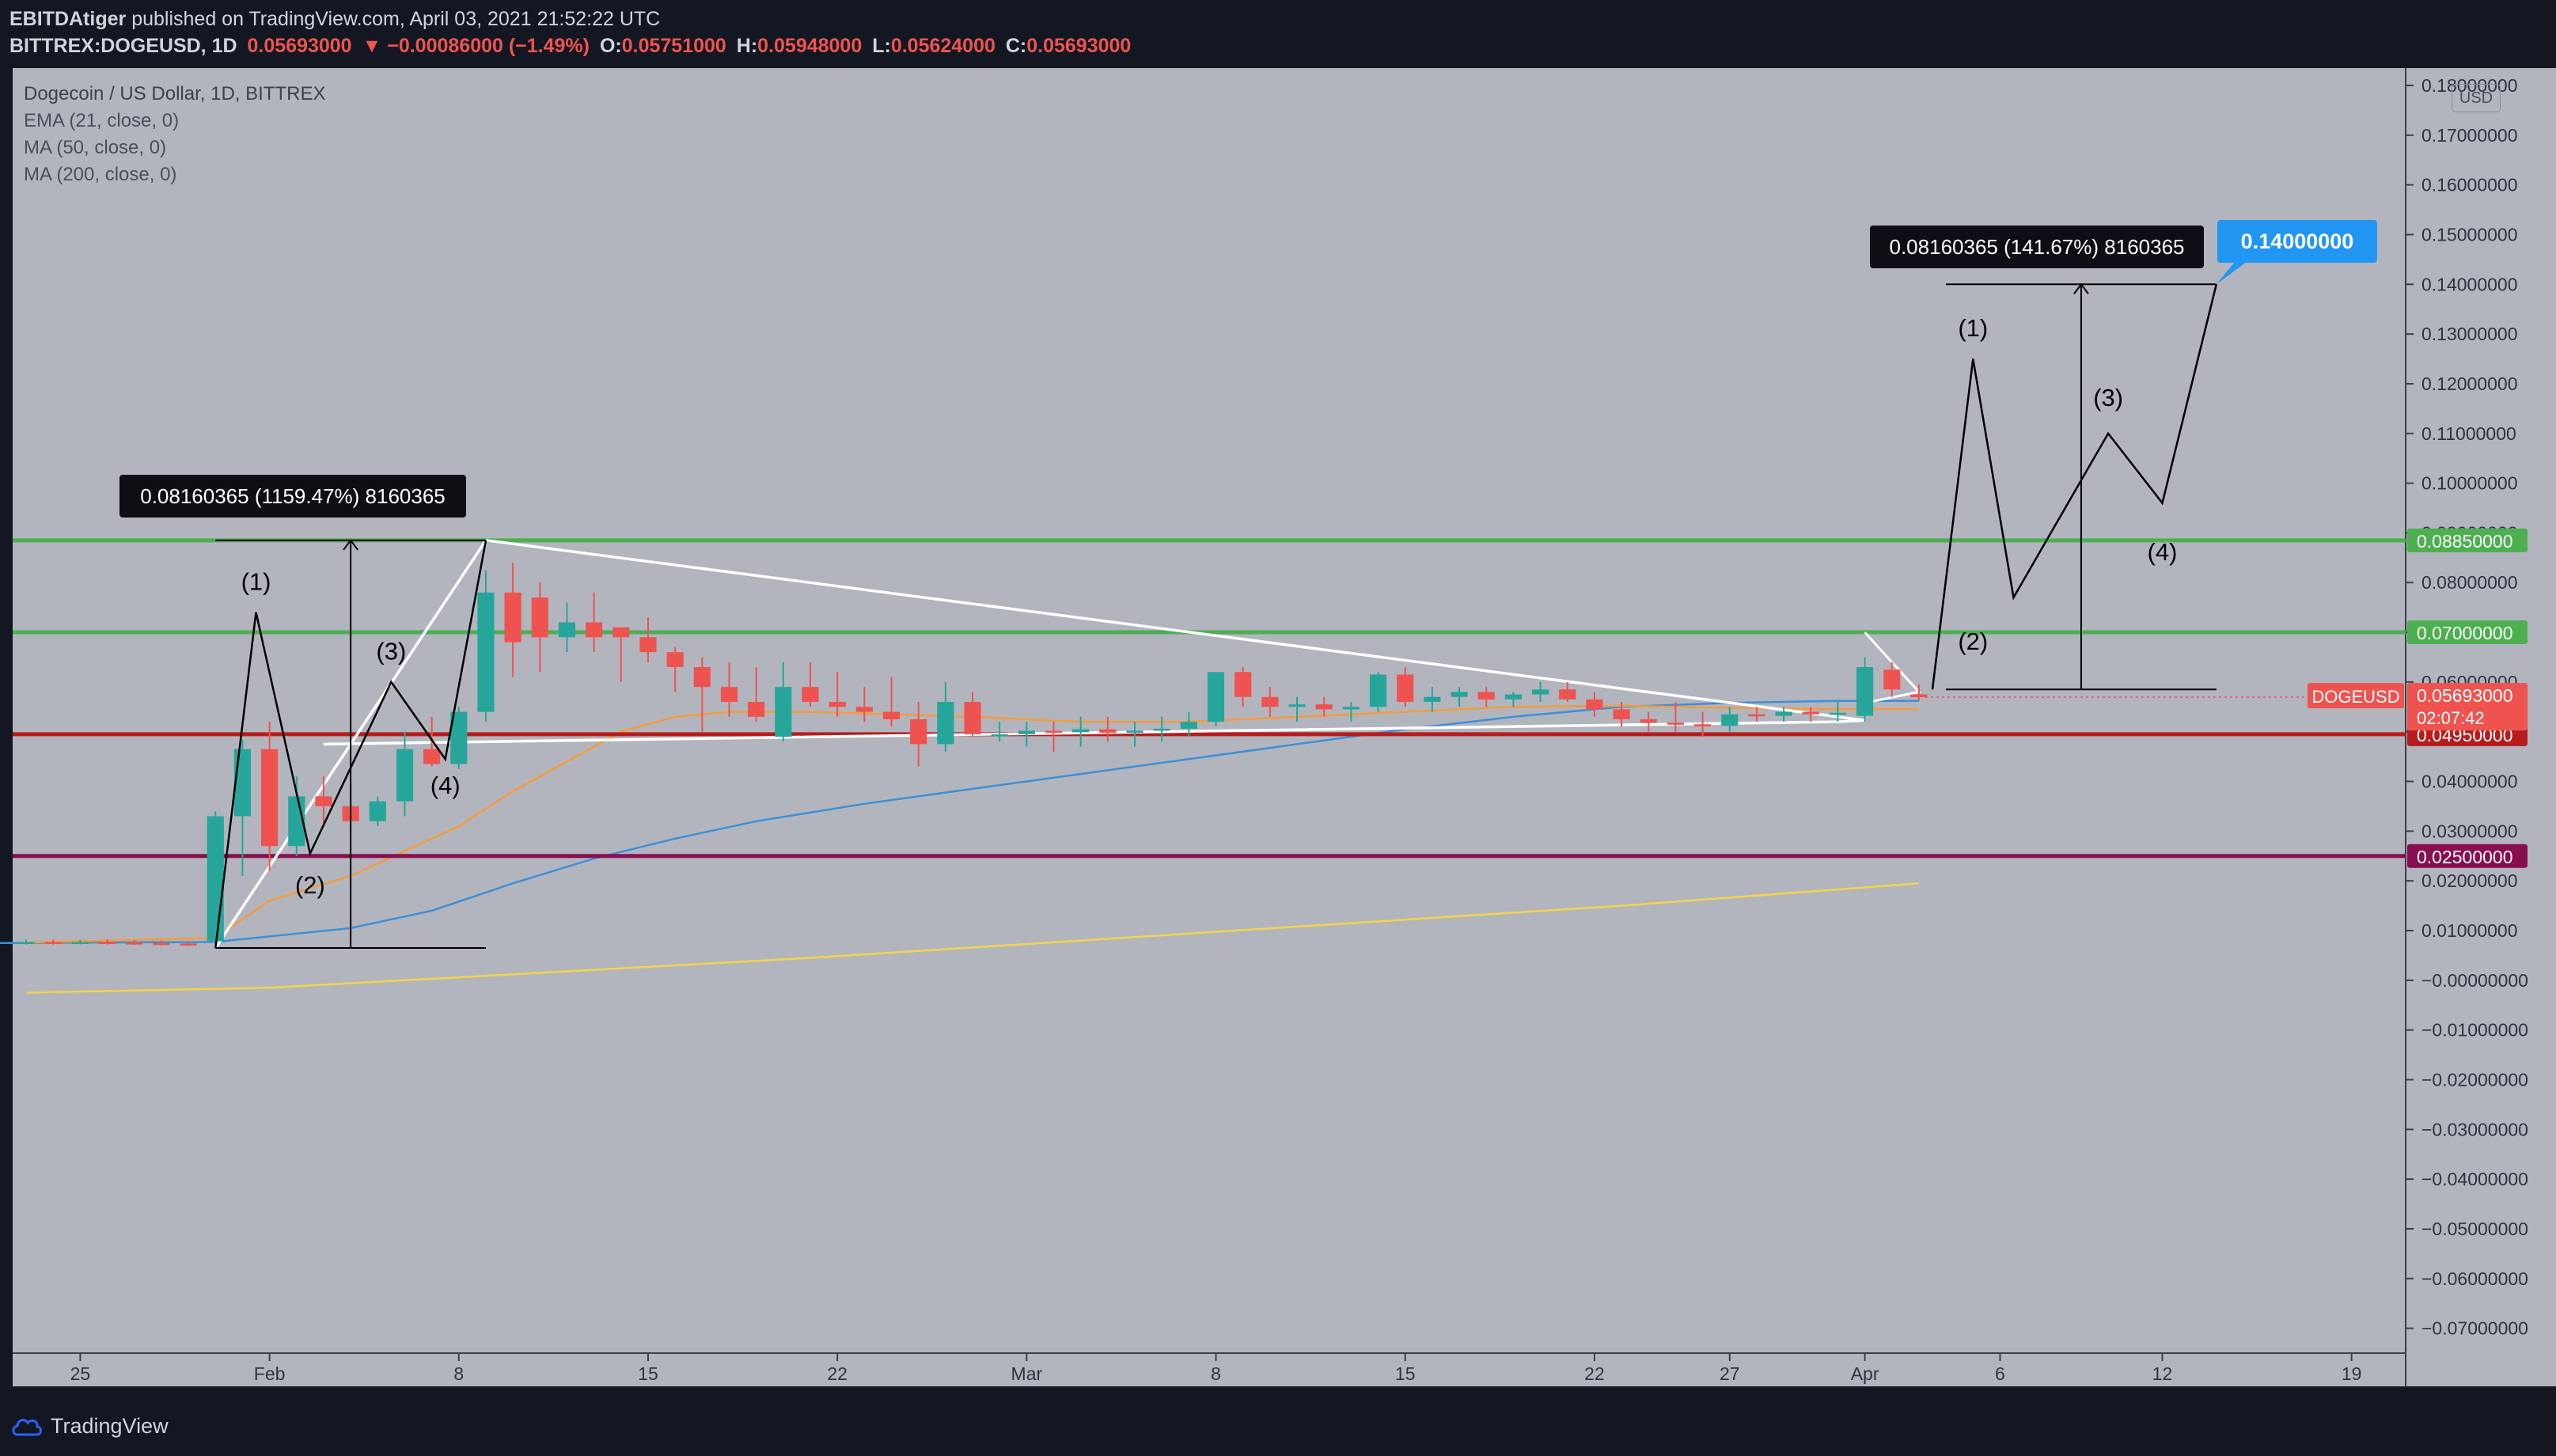 This screenshot has width=2556, height=1456. Describe the element at coordinates (95, 147) in the screenshot. I see `legend-ma50: MA (50, close, 0)` at that location.